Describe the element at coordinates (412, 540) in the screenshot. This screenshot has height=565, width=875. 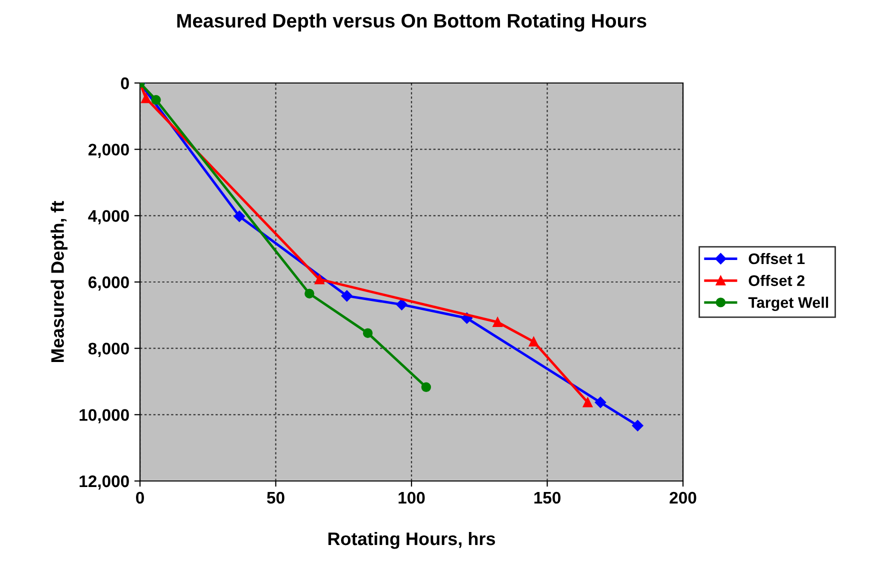
I see `x-axis-title: Rotating Hours, hrs` at that location.